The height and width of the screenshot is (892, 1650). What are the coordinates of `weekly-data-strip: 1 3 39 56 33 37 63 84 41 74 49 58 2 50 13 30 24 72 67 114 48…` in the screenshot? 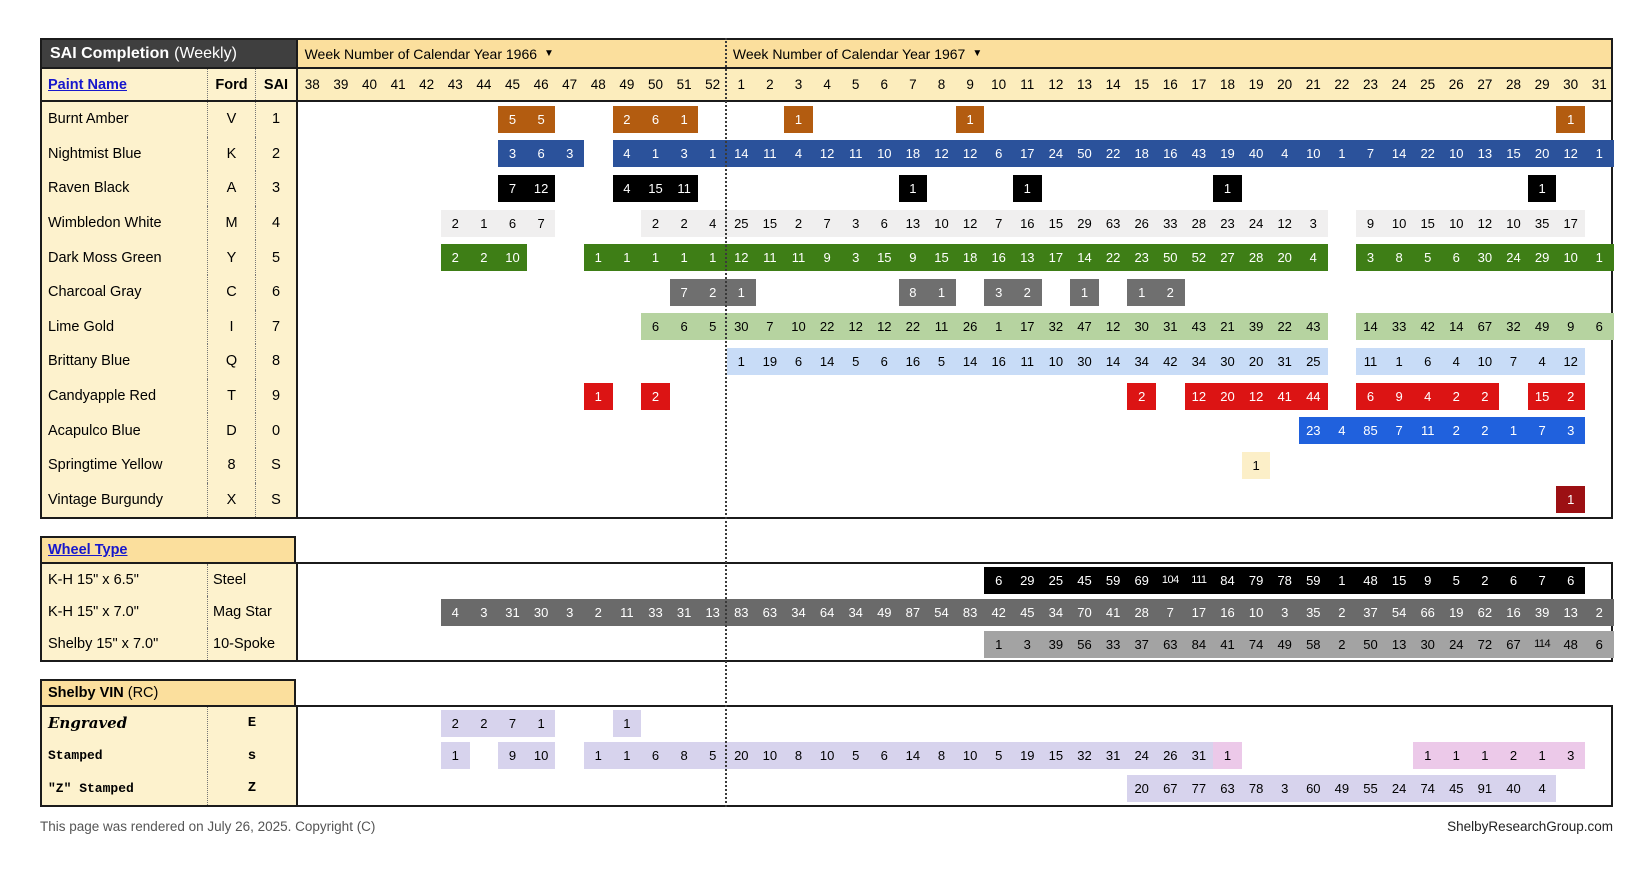 It's located at (956, 644).